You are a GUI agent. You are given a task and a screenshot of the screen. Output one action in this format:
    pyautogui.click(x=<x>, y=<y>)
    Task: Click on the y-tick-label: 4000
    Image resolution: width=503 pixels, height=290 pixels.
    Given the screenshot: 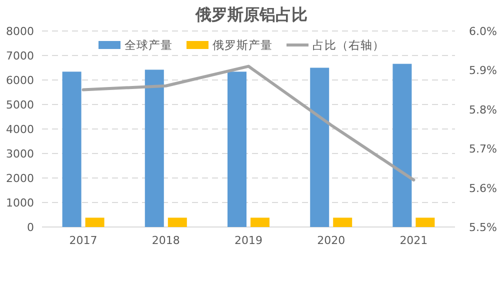 What is the action you would take?
    pyautogui.click(x=20, y=129)
    